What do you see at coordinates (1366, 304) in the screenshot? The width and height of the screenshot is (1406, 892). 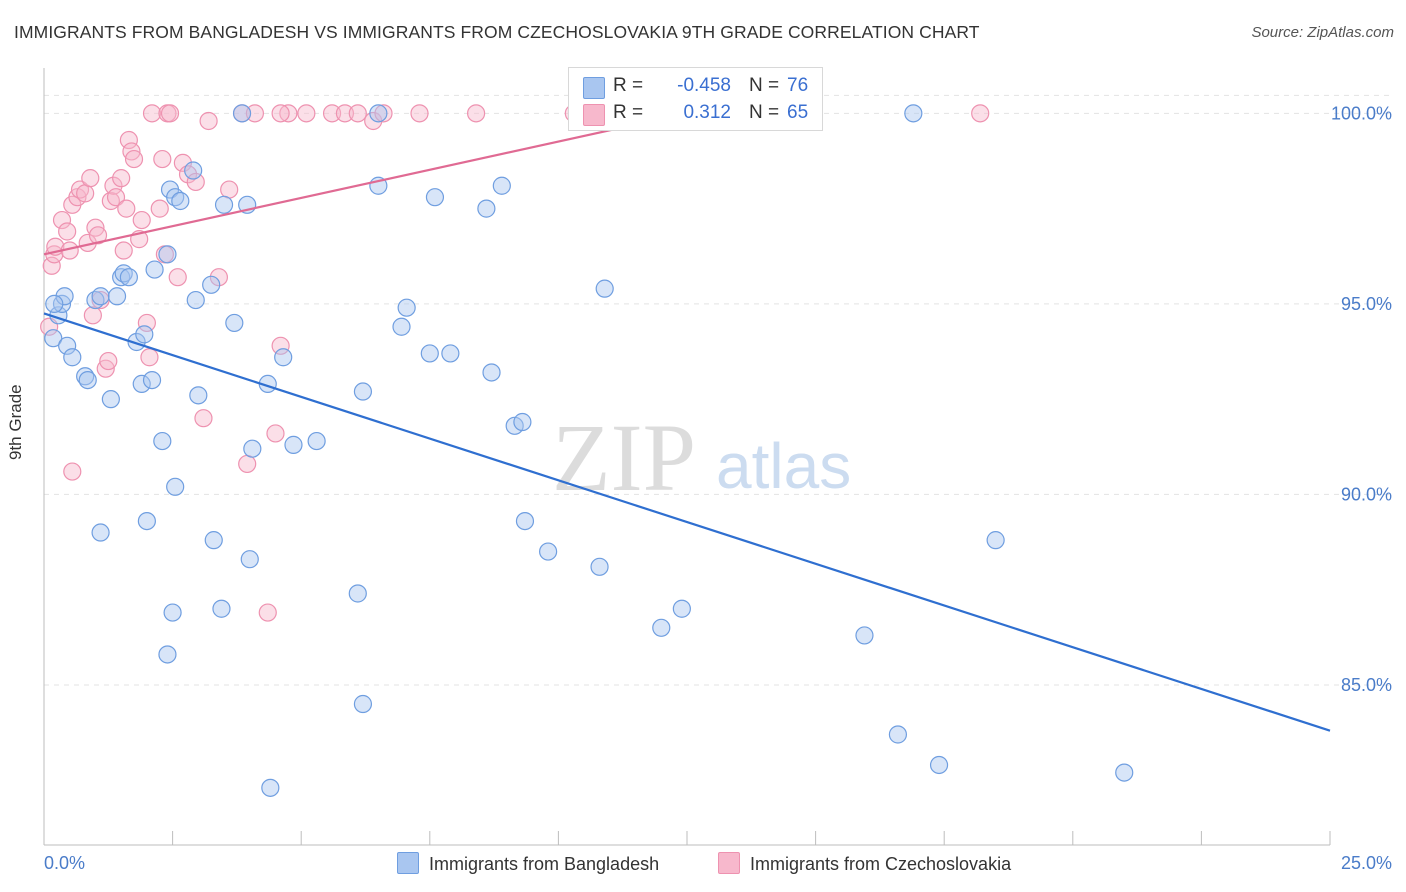 I see `y-tick-label: 95.0%` at bounding box center [1366, 304].